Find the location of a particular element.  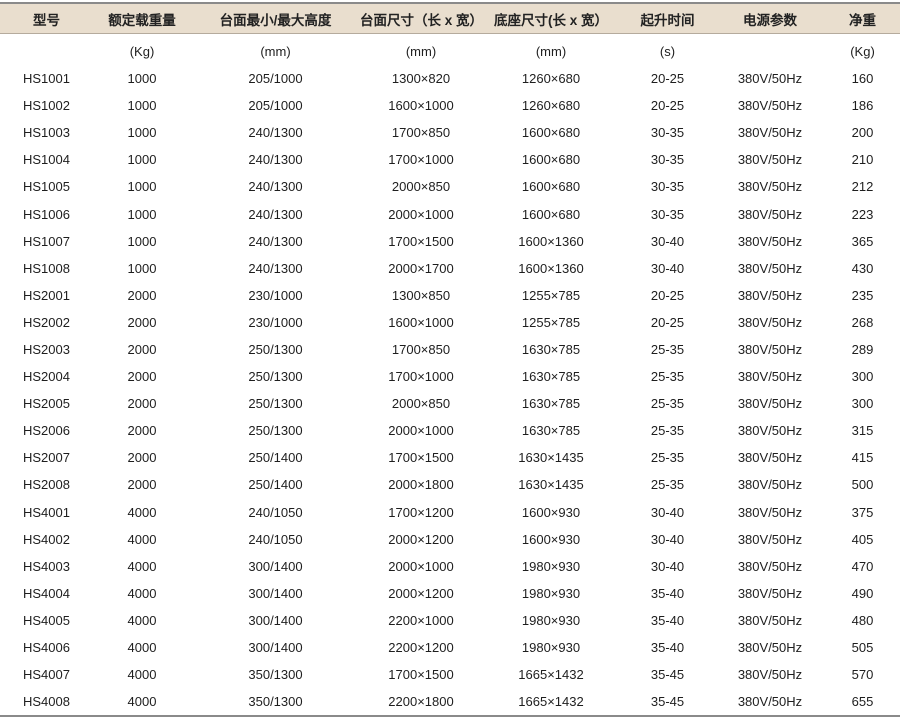

cell-min-max-height: 230/1000 is located at coordinates (275, 322).